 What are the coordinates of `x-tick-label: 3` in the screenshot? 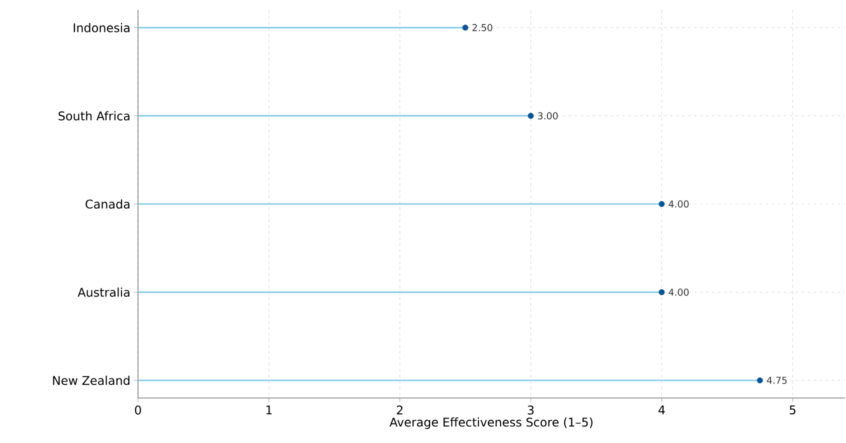 It's located at (531, 410).